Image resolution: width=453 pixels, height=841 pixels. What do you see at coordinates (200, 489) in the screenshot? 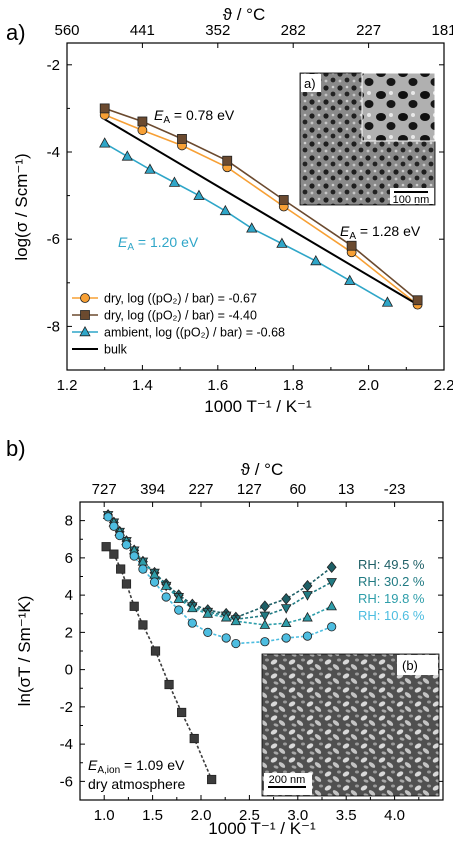
I see `panel-b-top-tick-label: 227` at bounding box center [200, 489].